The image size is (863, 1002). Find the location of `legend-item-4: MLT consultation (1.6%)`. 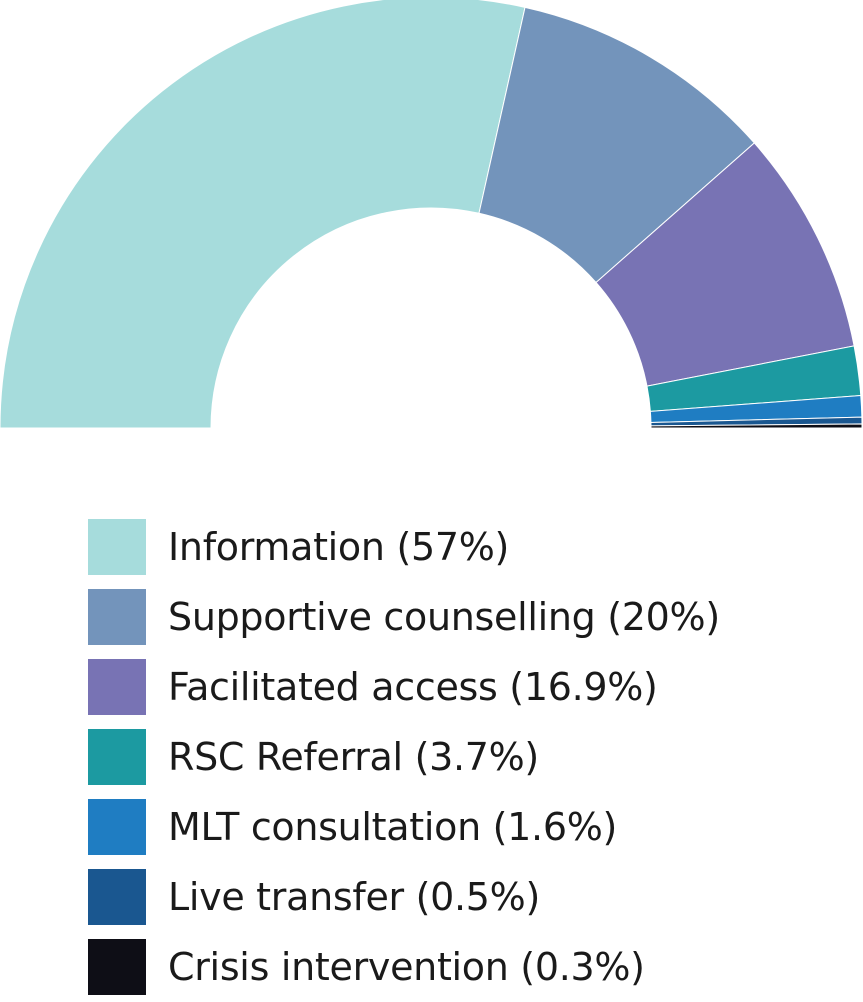

legend-item-4: MLT consultation (1.6%) is located at coordinates (404, 827).